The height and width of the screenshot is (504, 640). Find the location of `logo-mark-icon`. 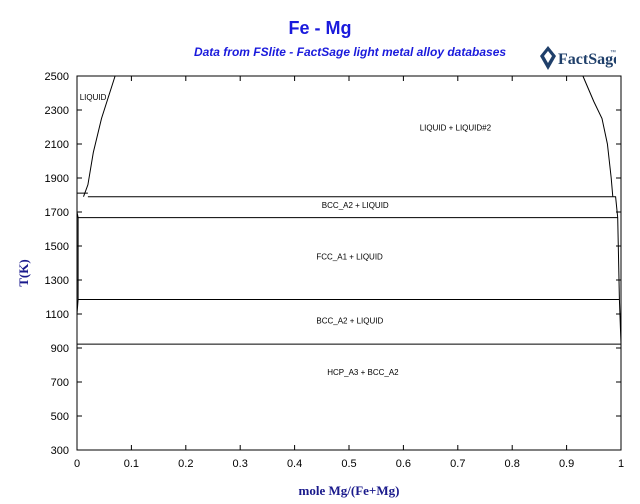

logo-mark-icon is located at coordinates (548, 58).